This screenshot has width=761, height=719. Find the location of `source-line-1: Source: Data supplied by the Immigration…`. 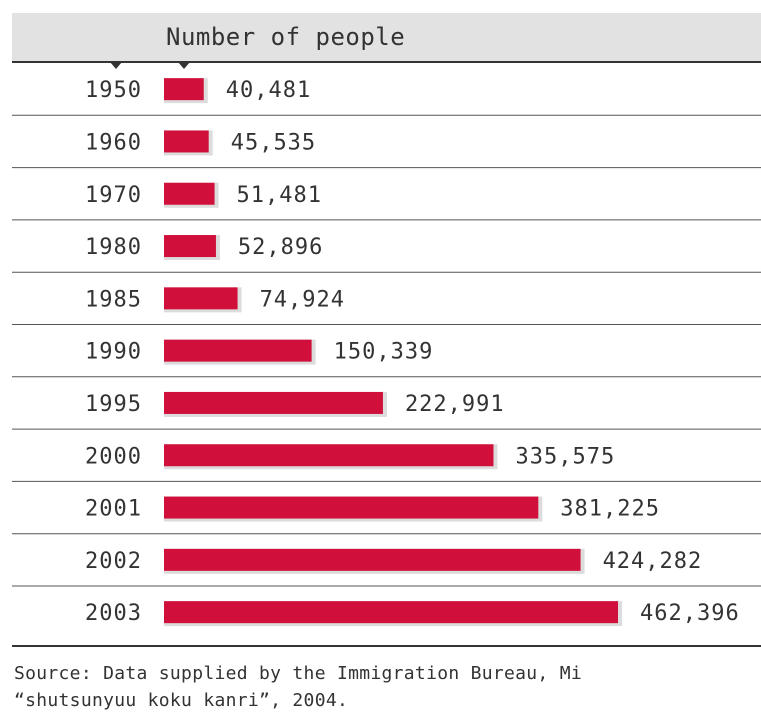

source-line-1: Source: Data supplied by the Immigration… is located at coordinates (298, 673).